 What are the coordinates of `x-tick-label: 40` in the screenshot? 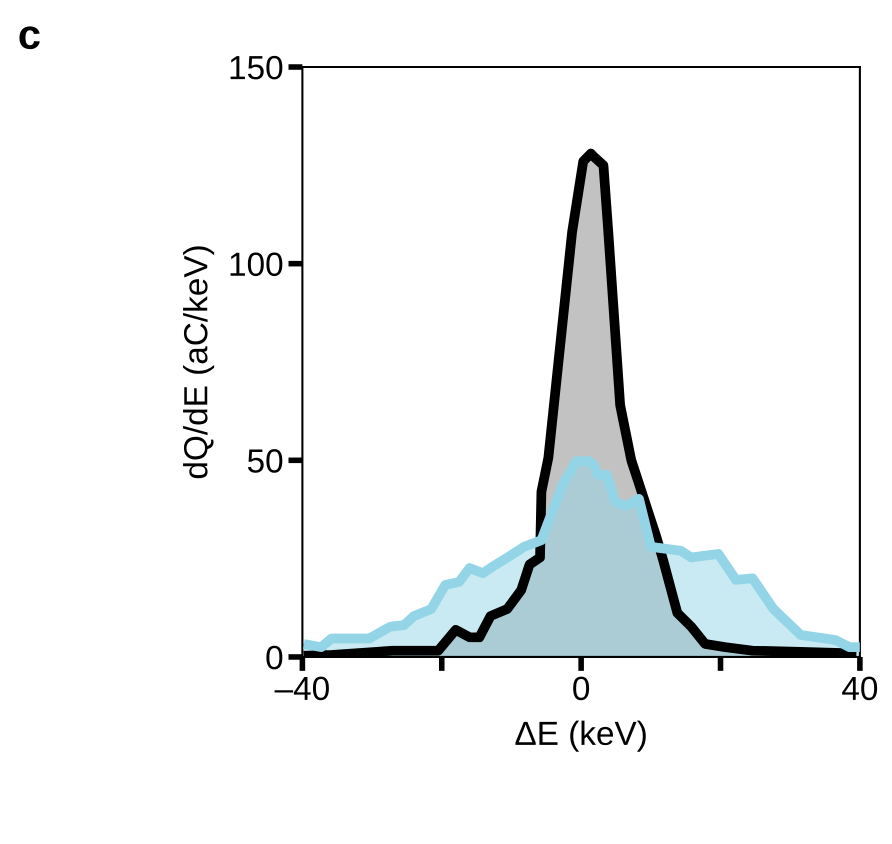 It's located at (860, 688).